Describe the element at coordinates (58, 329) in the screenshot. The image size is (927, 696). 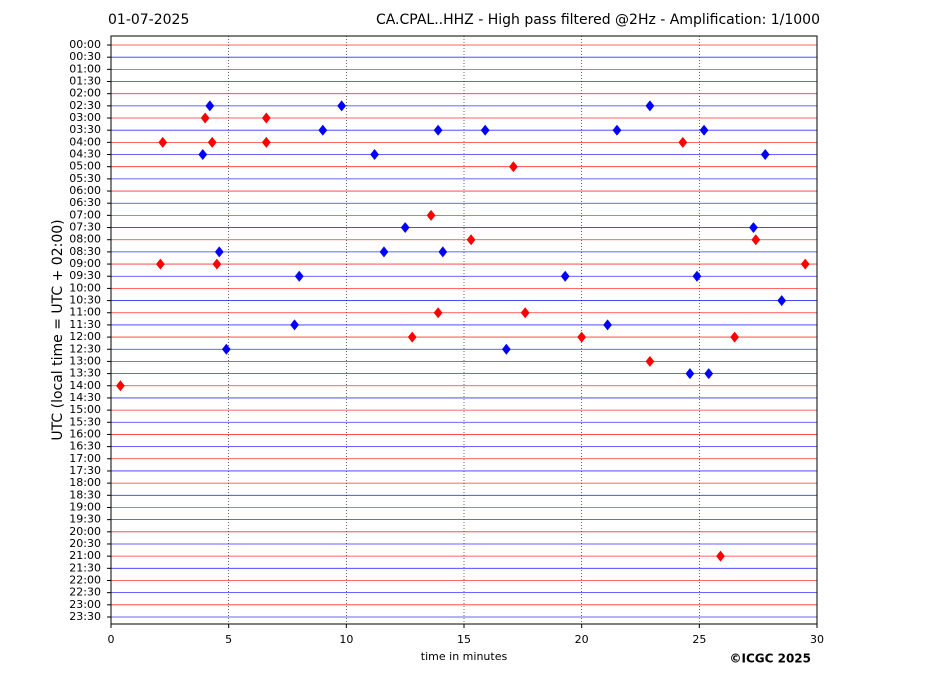
I see `y-axis-label: UTC (local time = UTC + 02:00)` at that location.